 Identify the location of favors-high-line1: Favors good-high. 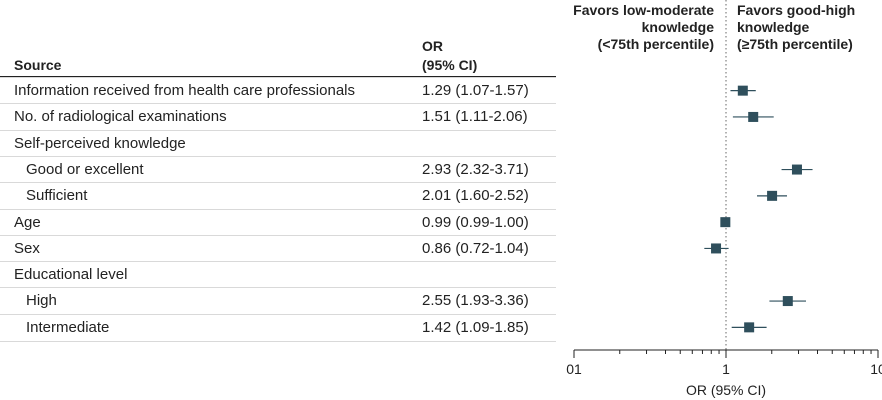
(796, 10).